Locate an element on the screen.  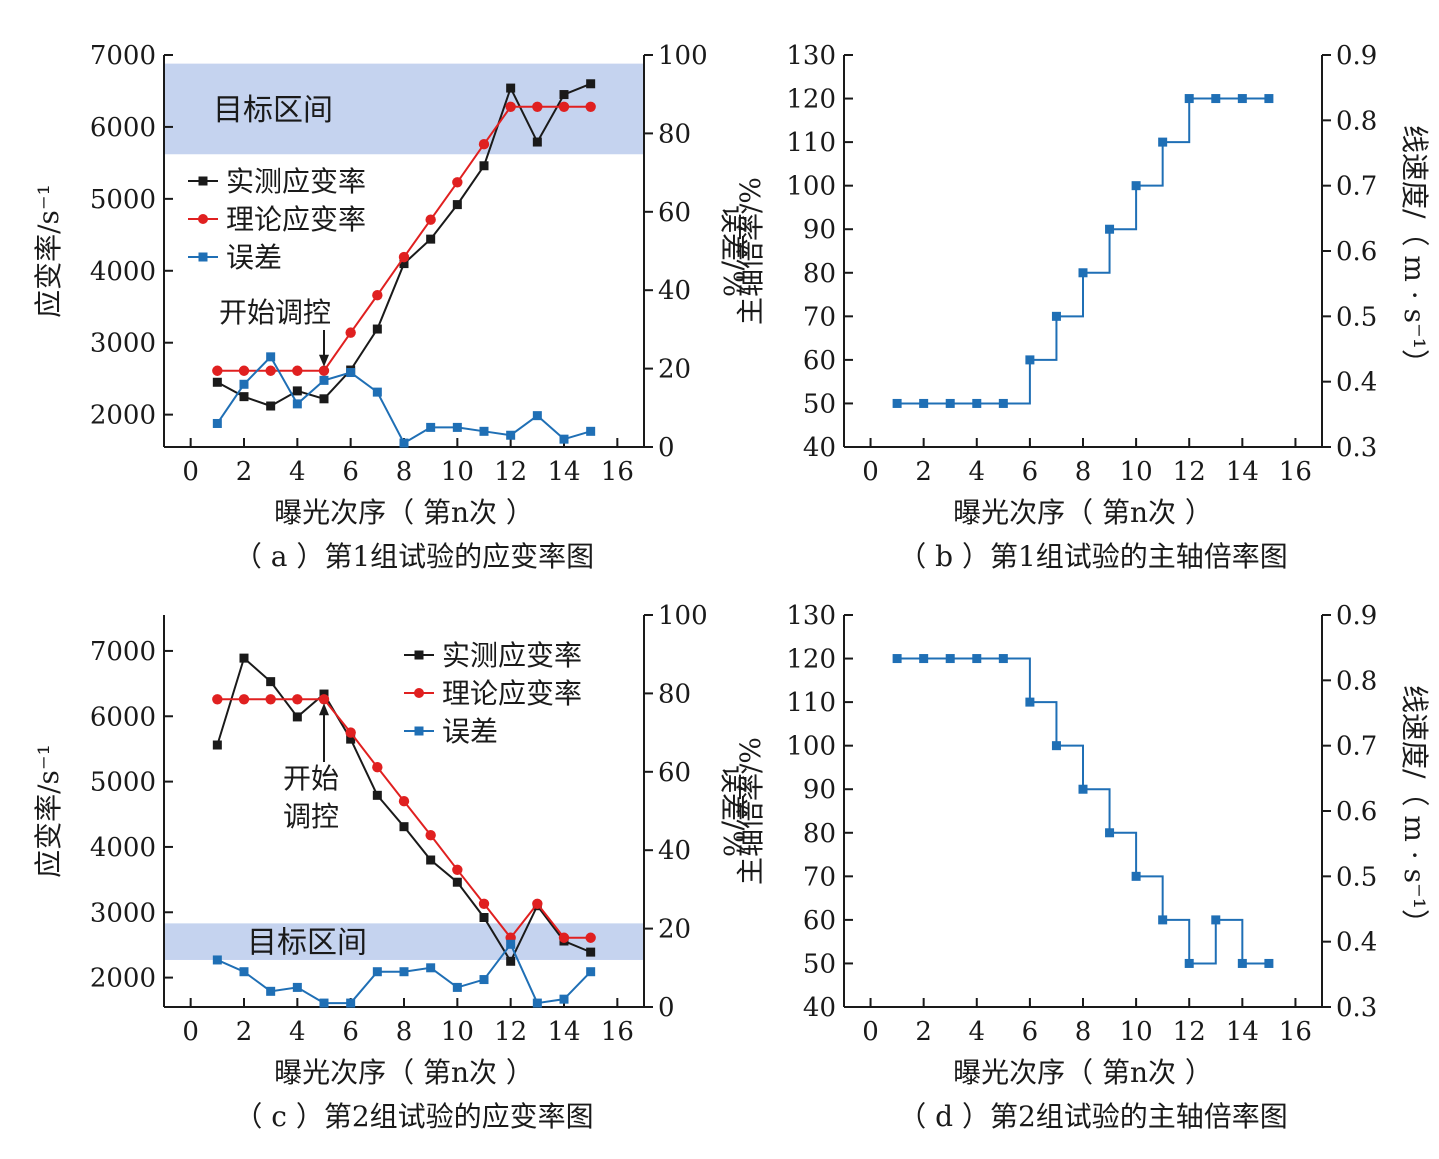
series-error is located at coordinates (404, 400).